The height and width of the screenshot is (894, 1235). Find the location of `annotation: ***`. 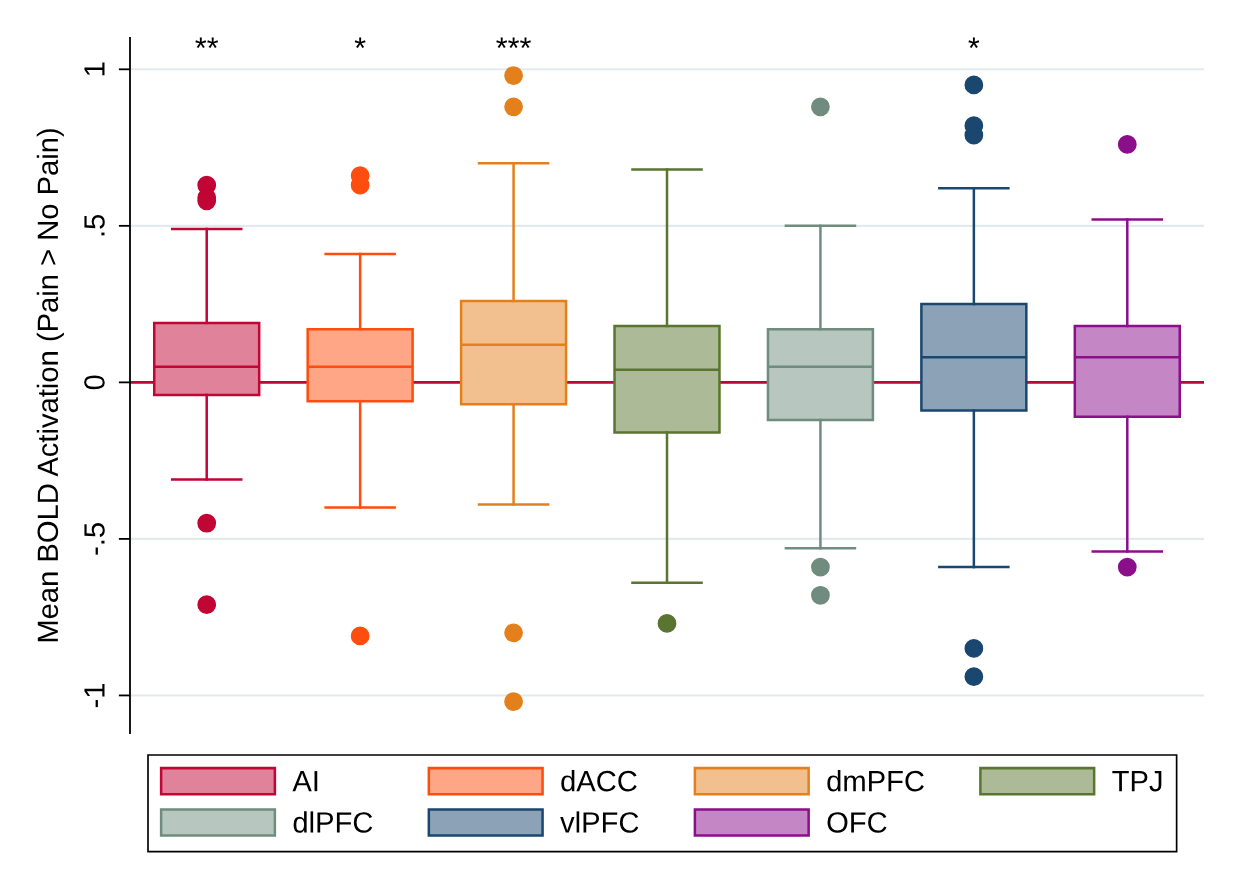

annotation: *** is located at coordinates (513, 43).